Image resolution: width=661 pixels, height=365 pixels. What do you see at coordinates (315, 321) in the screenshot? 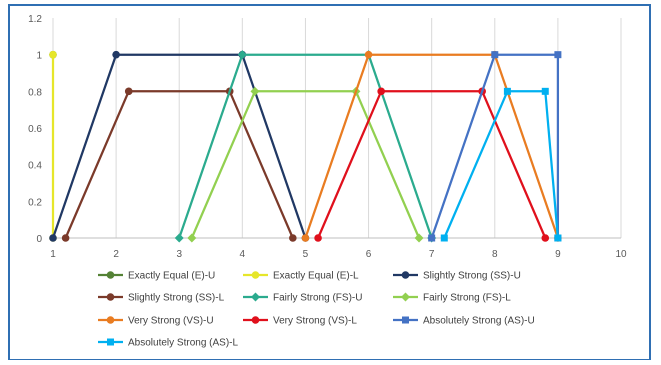
I see `legend-label: Very Strong (VS)-L` at bounding box center [315, 321].